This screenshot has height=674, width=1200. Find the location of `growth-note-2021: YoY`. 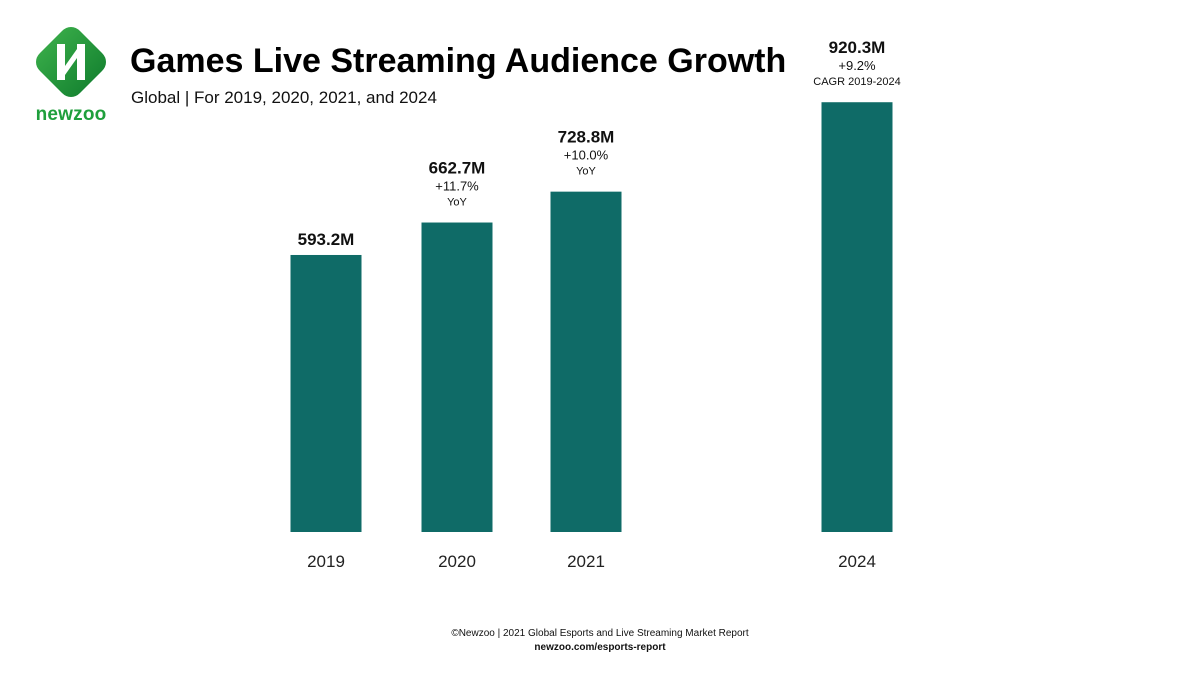

growth-note-2021: YoY is located at coordinates (586, 172).